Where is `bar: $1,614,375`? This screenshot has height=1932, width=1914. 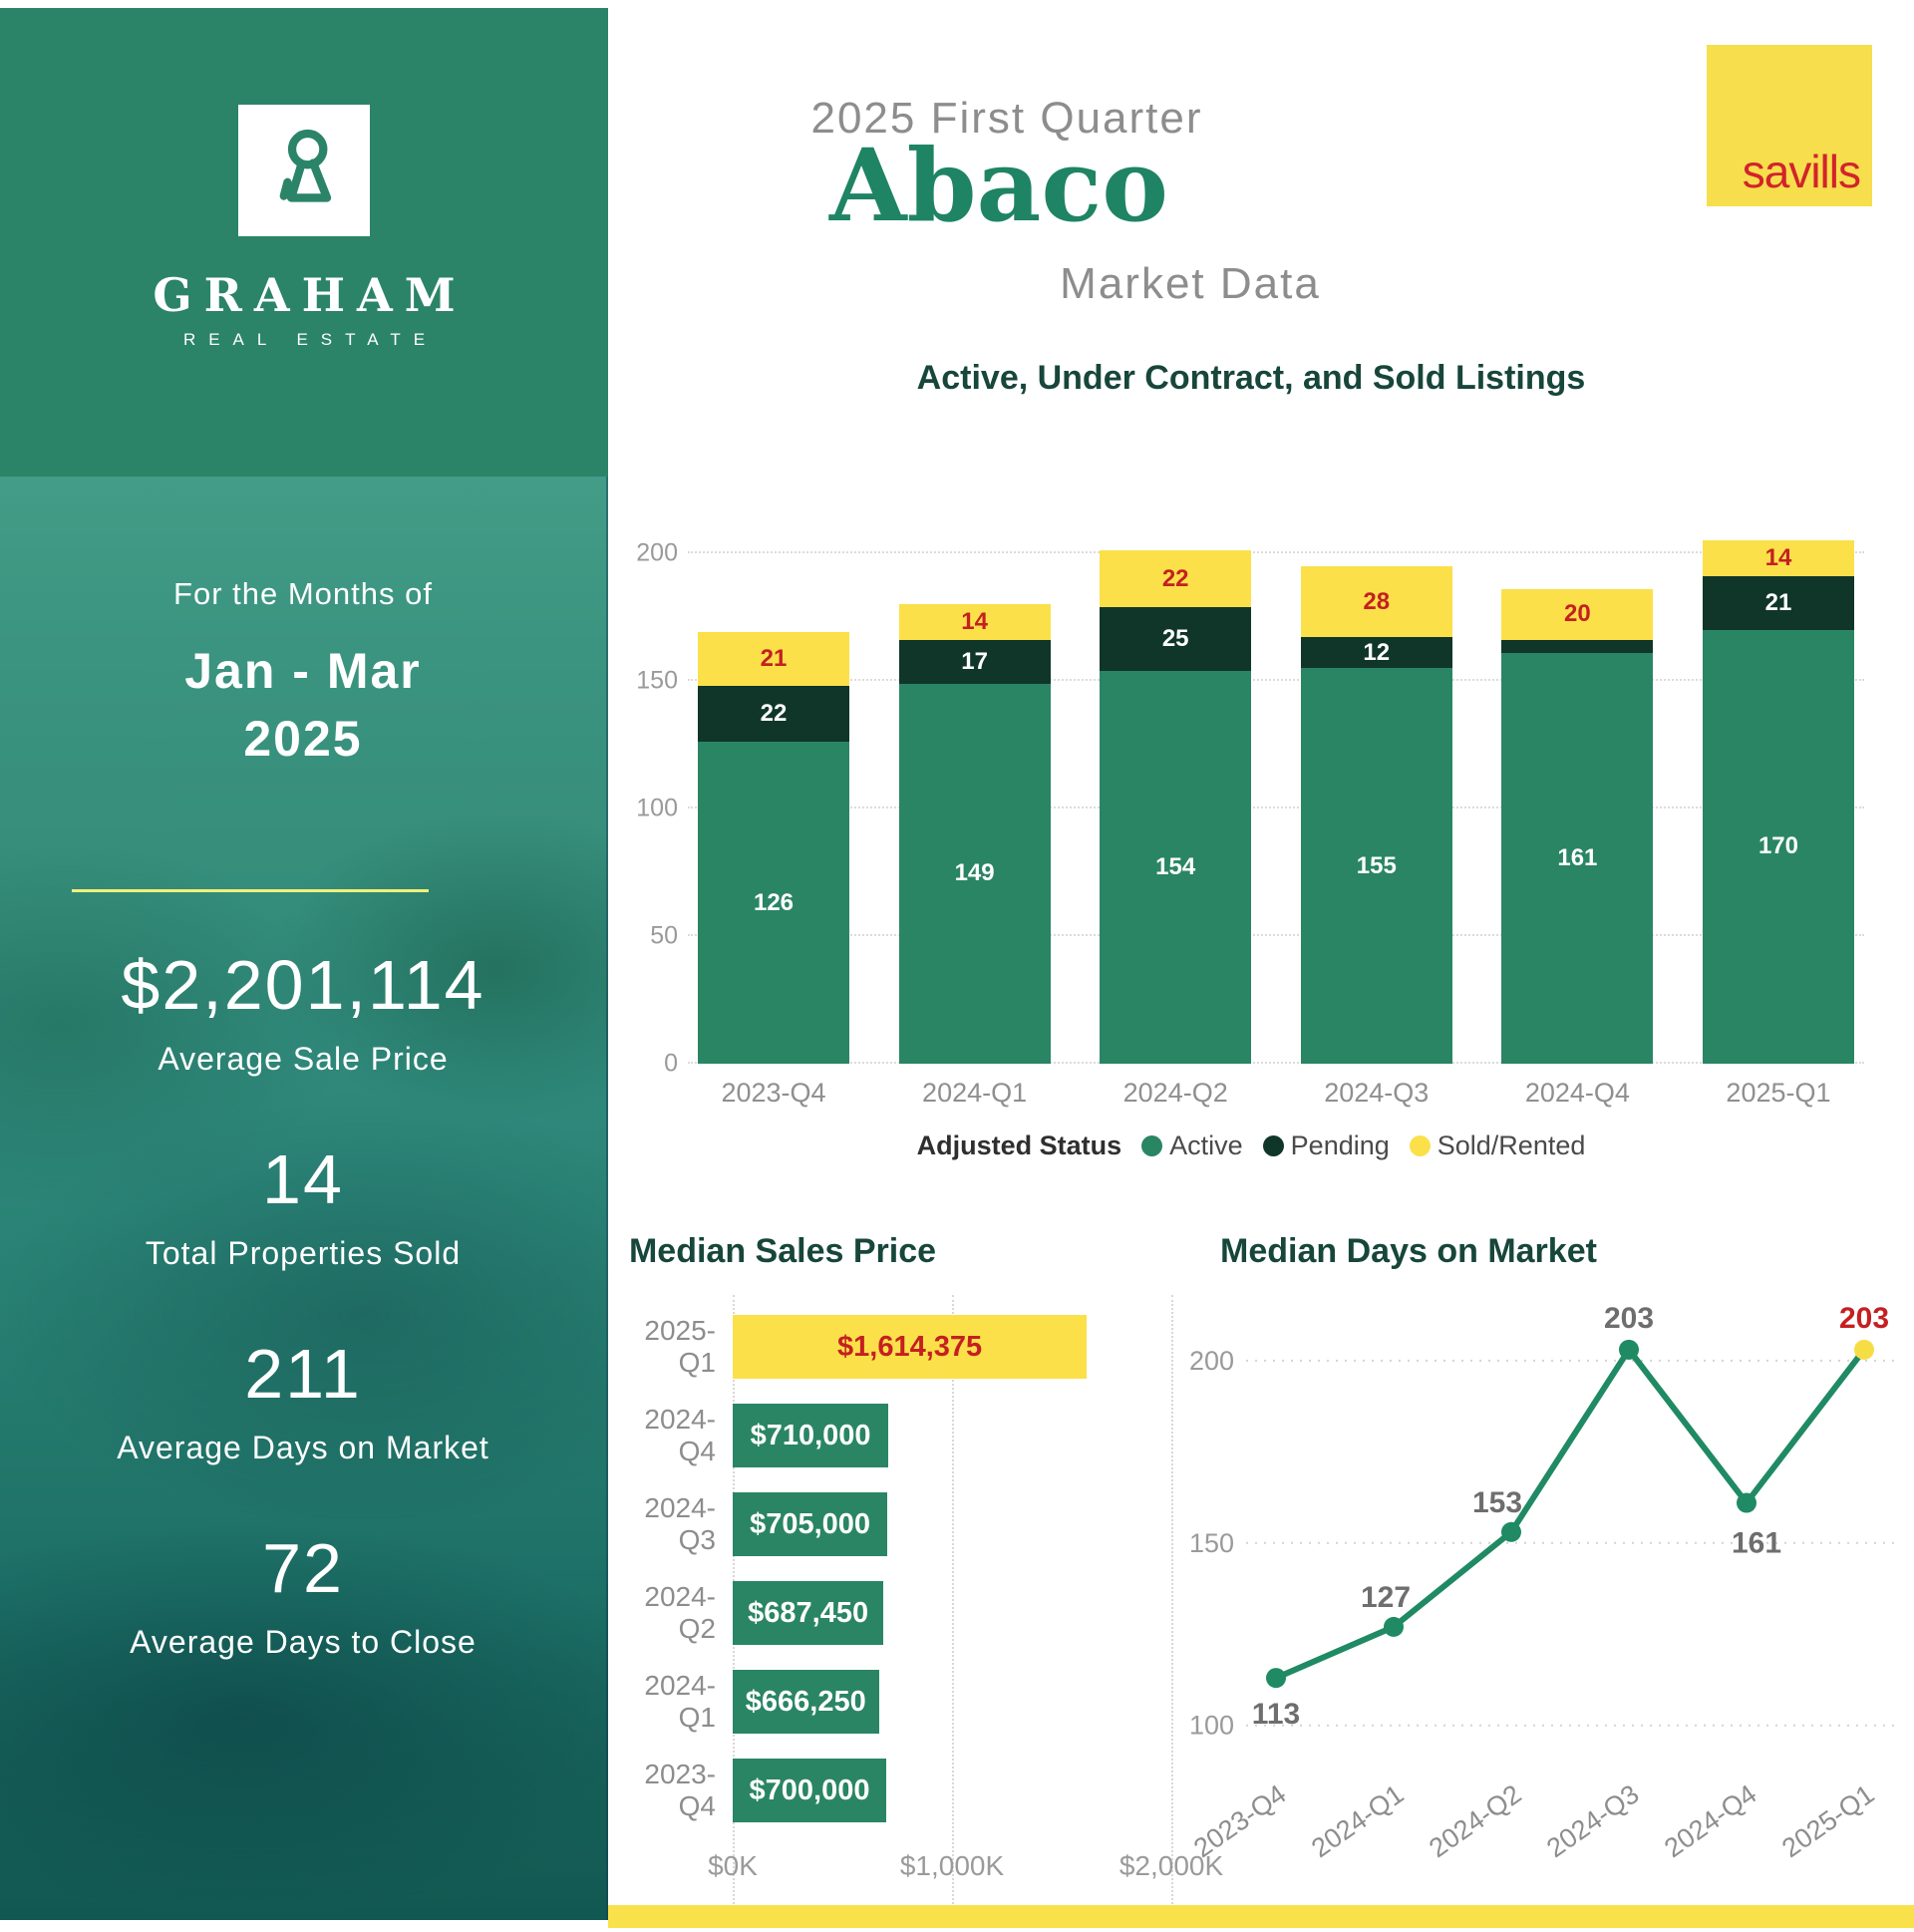 bar: $1,614,375 is located at coordinates (910, 1347).